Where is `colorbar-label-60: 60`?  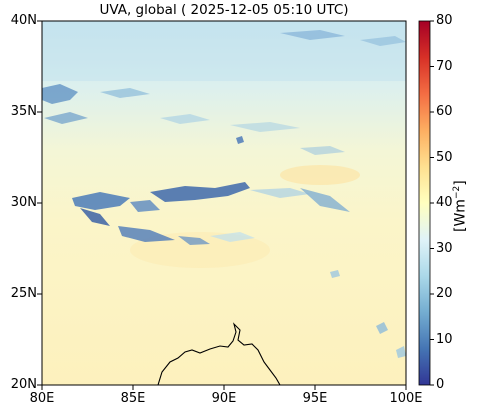
colorbar-label-60: 60 is located at coordinates (444, 111).